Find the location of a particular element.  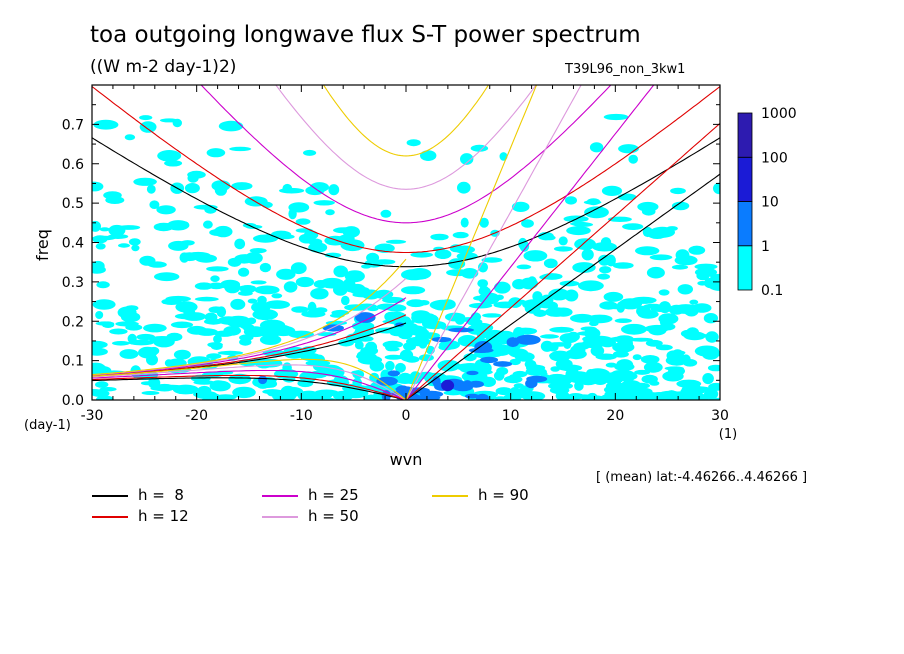

y-tick-label: 0.3 is located at coordinates (73, 283).